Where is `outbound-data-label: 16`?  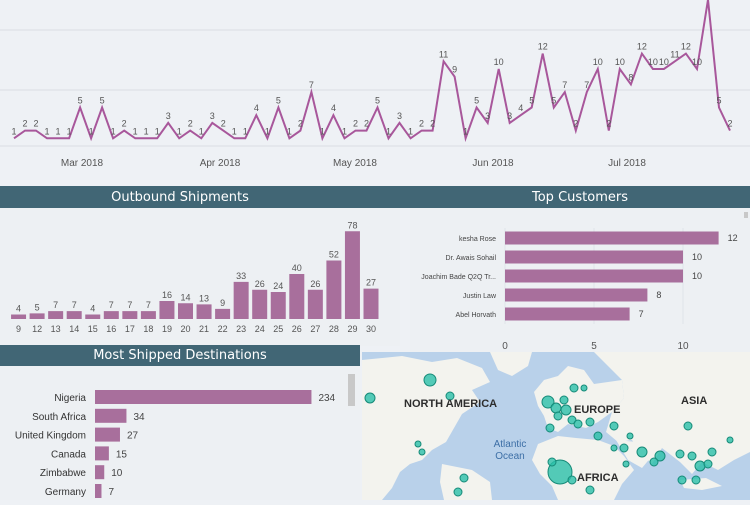
outbound-data-label: 16 is located at coordinates (167, 295).